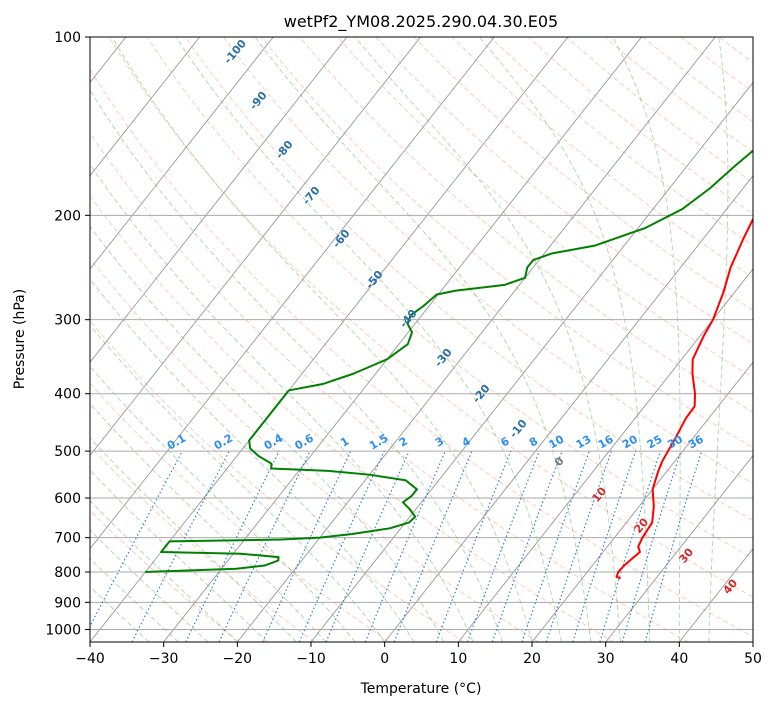 The height and width of the screenshot is (708, 775). I want to click on x-tick-label: 30, so click(606, 659).